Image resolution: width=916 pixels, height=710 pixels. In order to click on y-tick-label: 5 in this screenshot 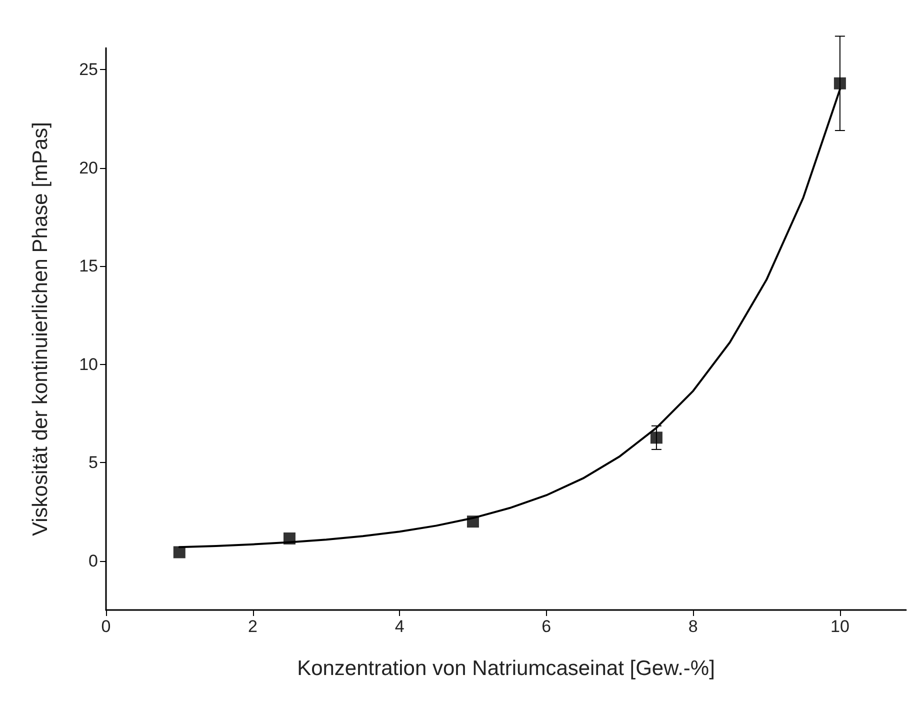, I will do `click(93, 462)`.